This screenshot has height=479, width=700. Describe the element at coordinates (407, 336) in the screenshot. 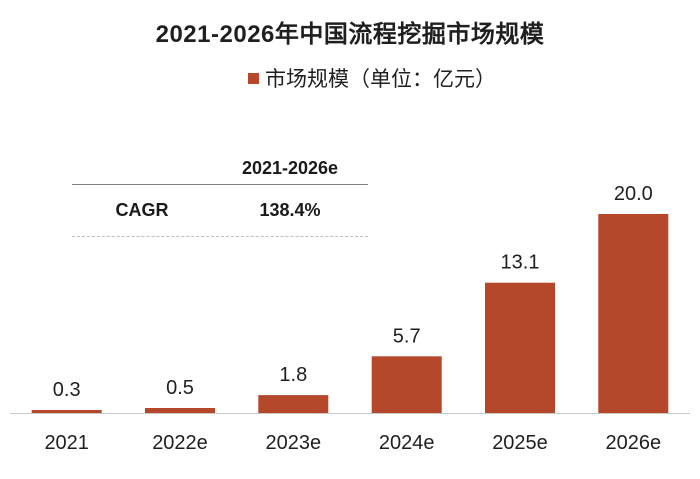

I see `value-label-2024e: 5.7` at that location.